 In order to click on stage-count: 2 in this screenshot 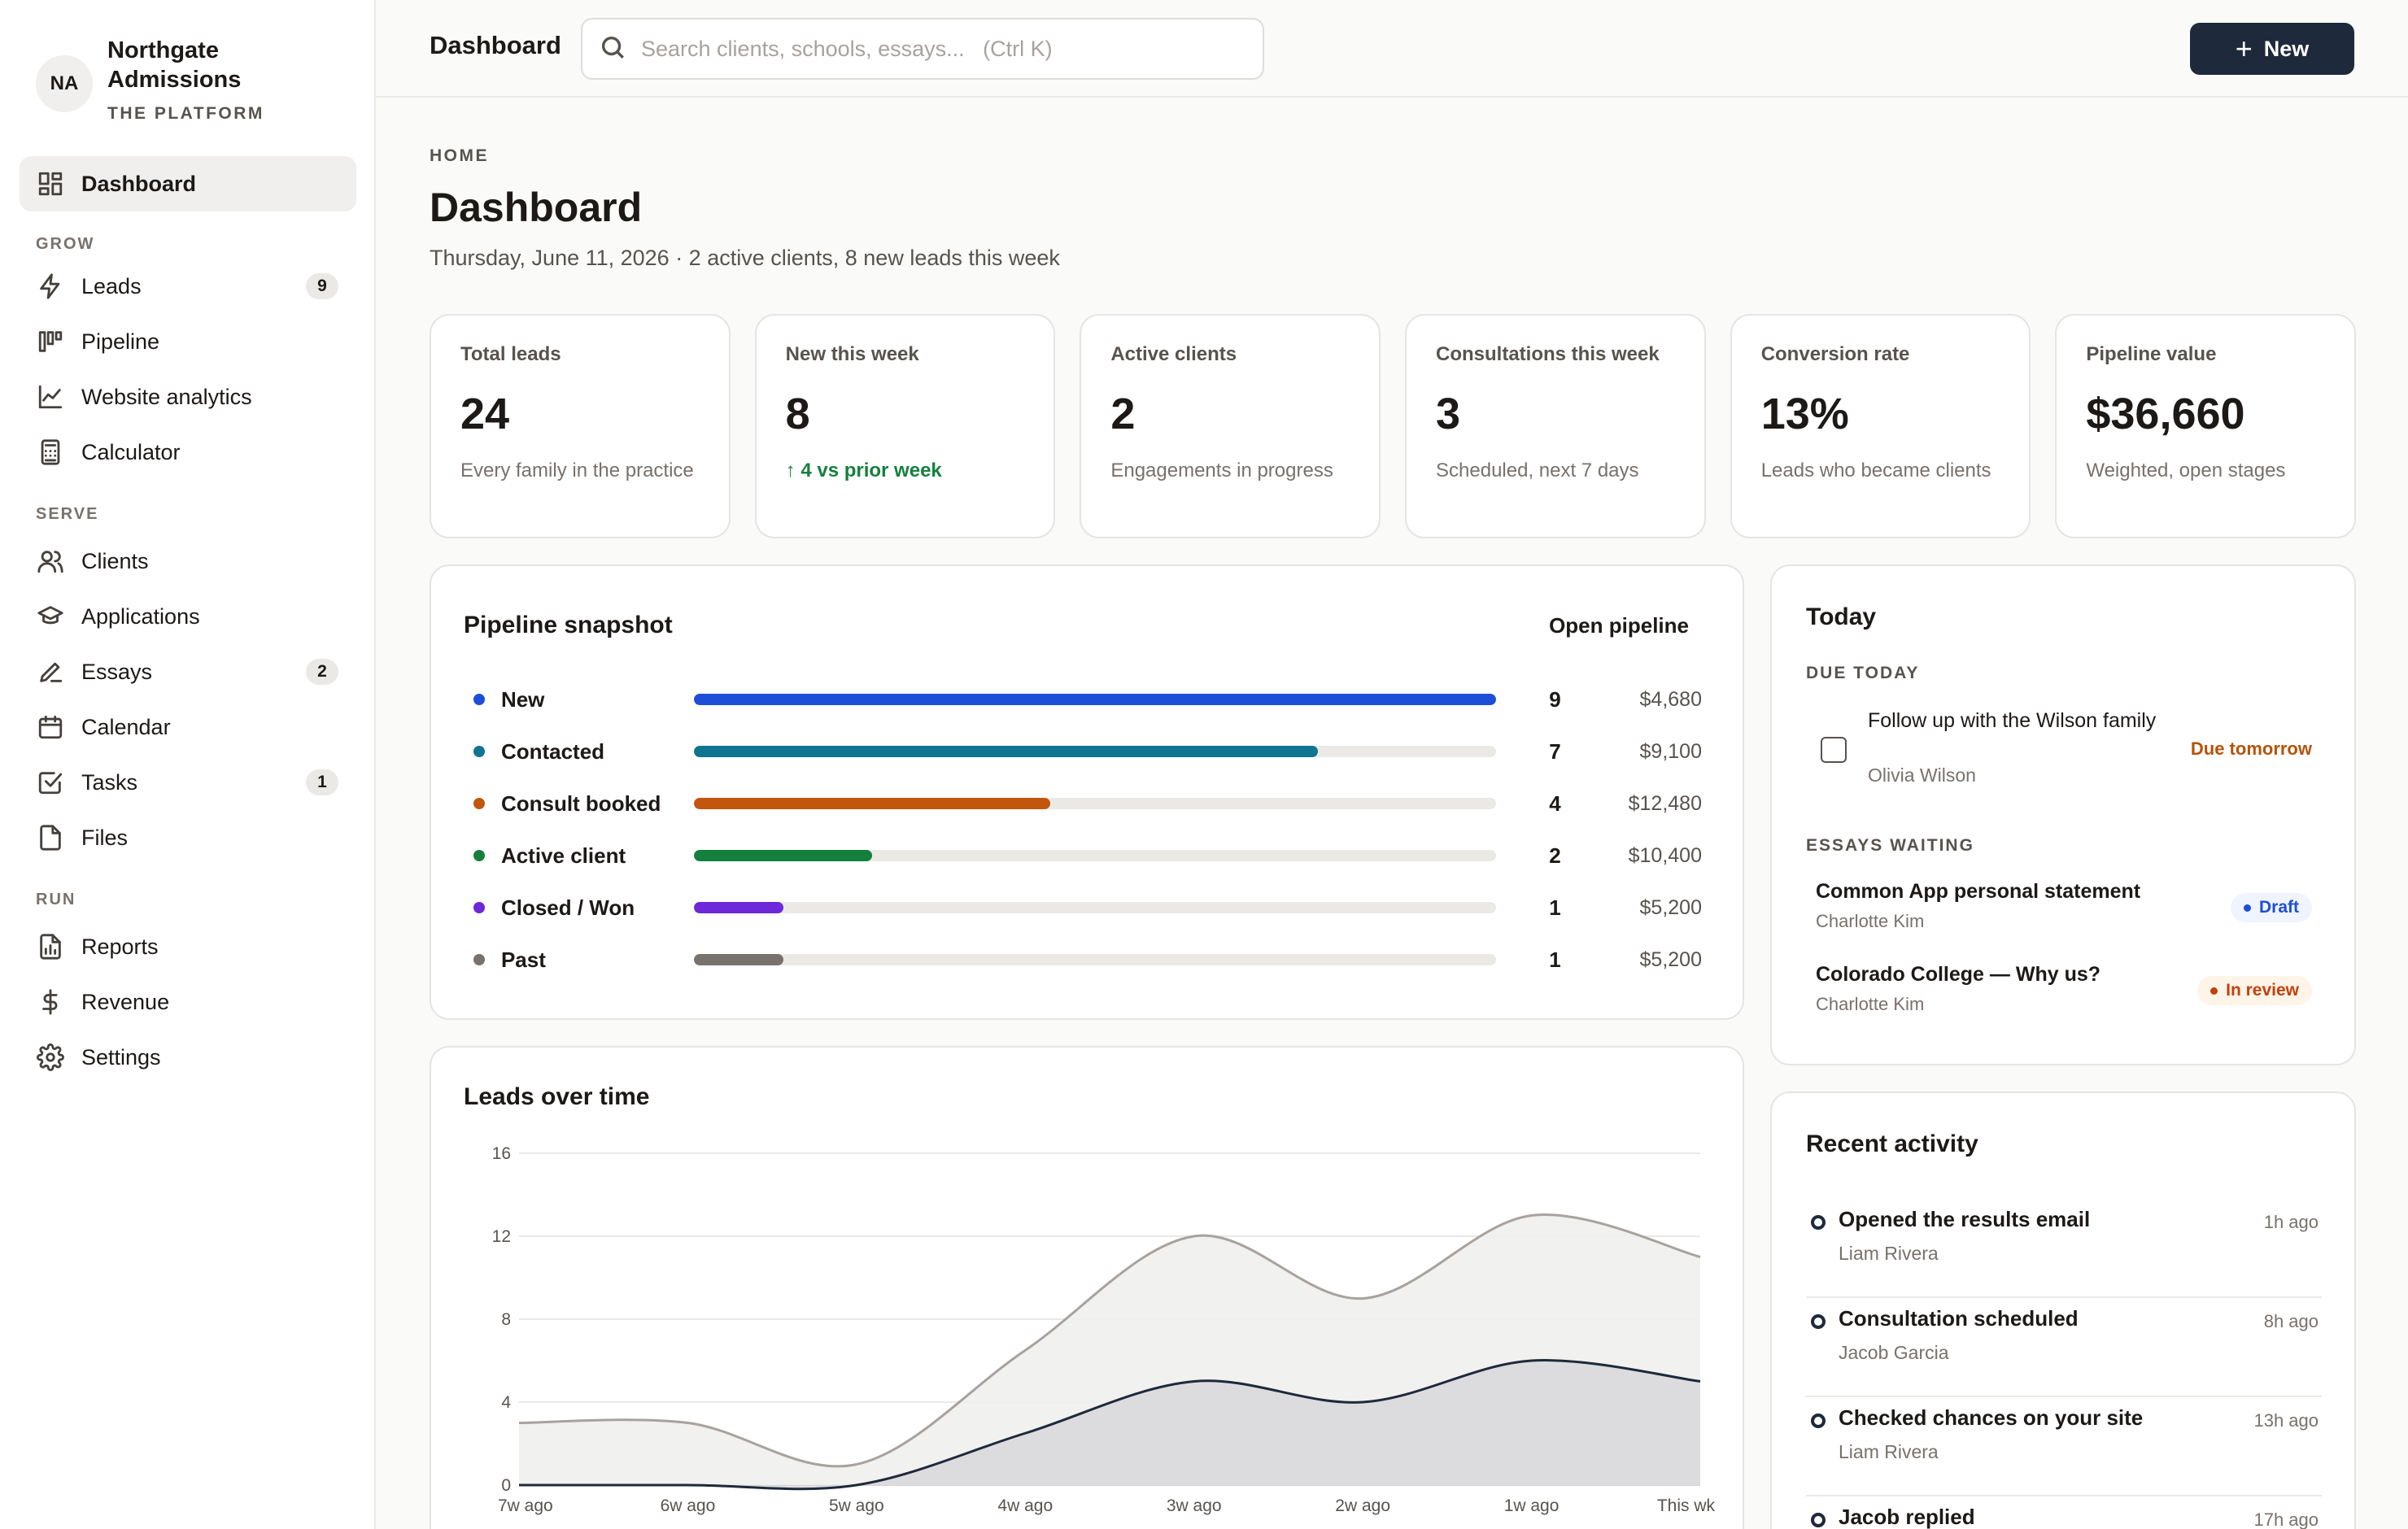, I will do `click(1555, 855)`.